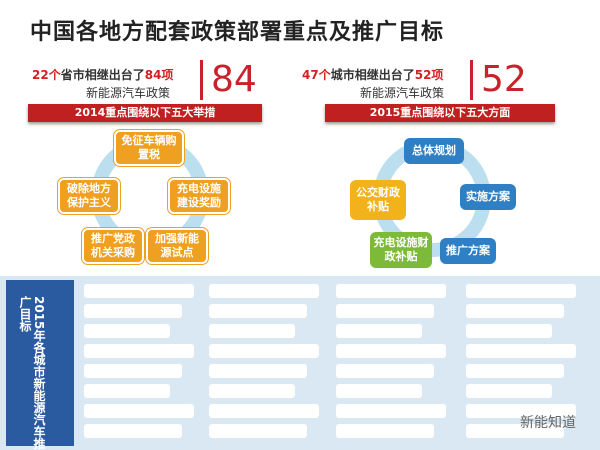 Image resolution: width=600 pixels, height=450 pixels. What do you see at coordinates (149, 148) in the screenshot?
I see `item-box: 免征车辆购置税` at bounding box center [149, 148].